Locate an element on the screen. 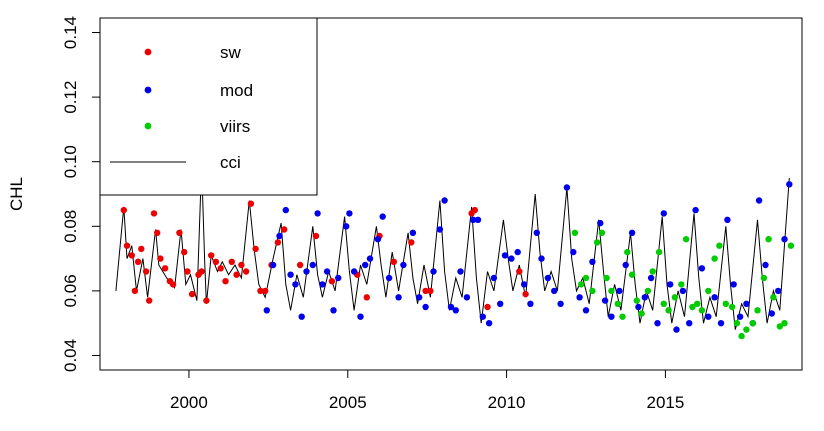 This screenshot has width=824, height=431. legend-label-viirs: viirs is located at coordinates (235, 126).